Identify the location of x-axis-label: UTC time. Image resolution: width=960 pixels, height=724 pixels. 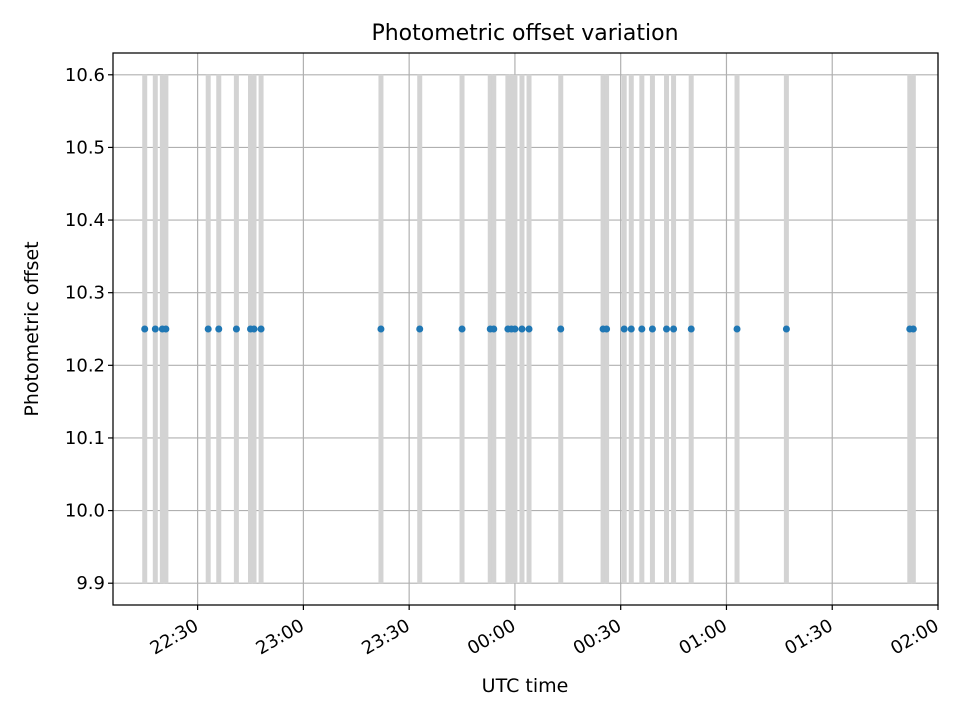
(525, 686).